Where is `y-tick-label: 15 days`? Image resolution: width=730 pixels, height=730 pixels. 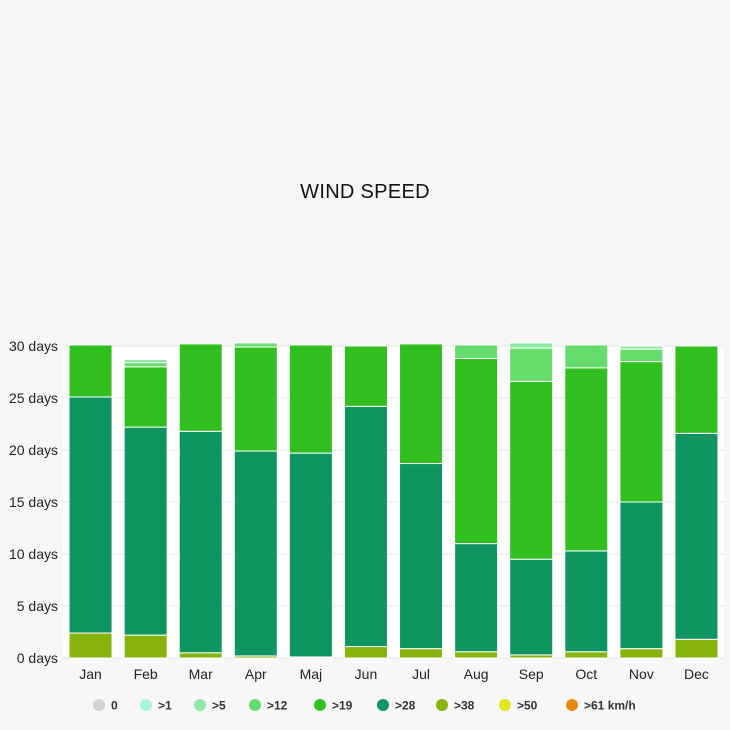 y-tick-label: 15 days is located at coordinates (33, 502).